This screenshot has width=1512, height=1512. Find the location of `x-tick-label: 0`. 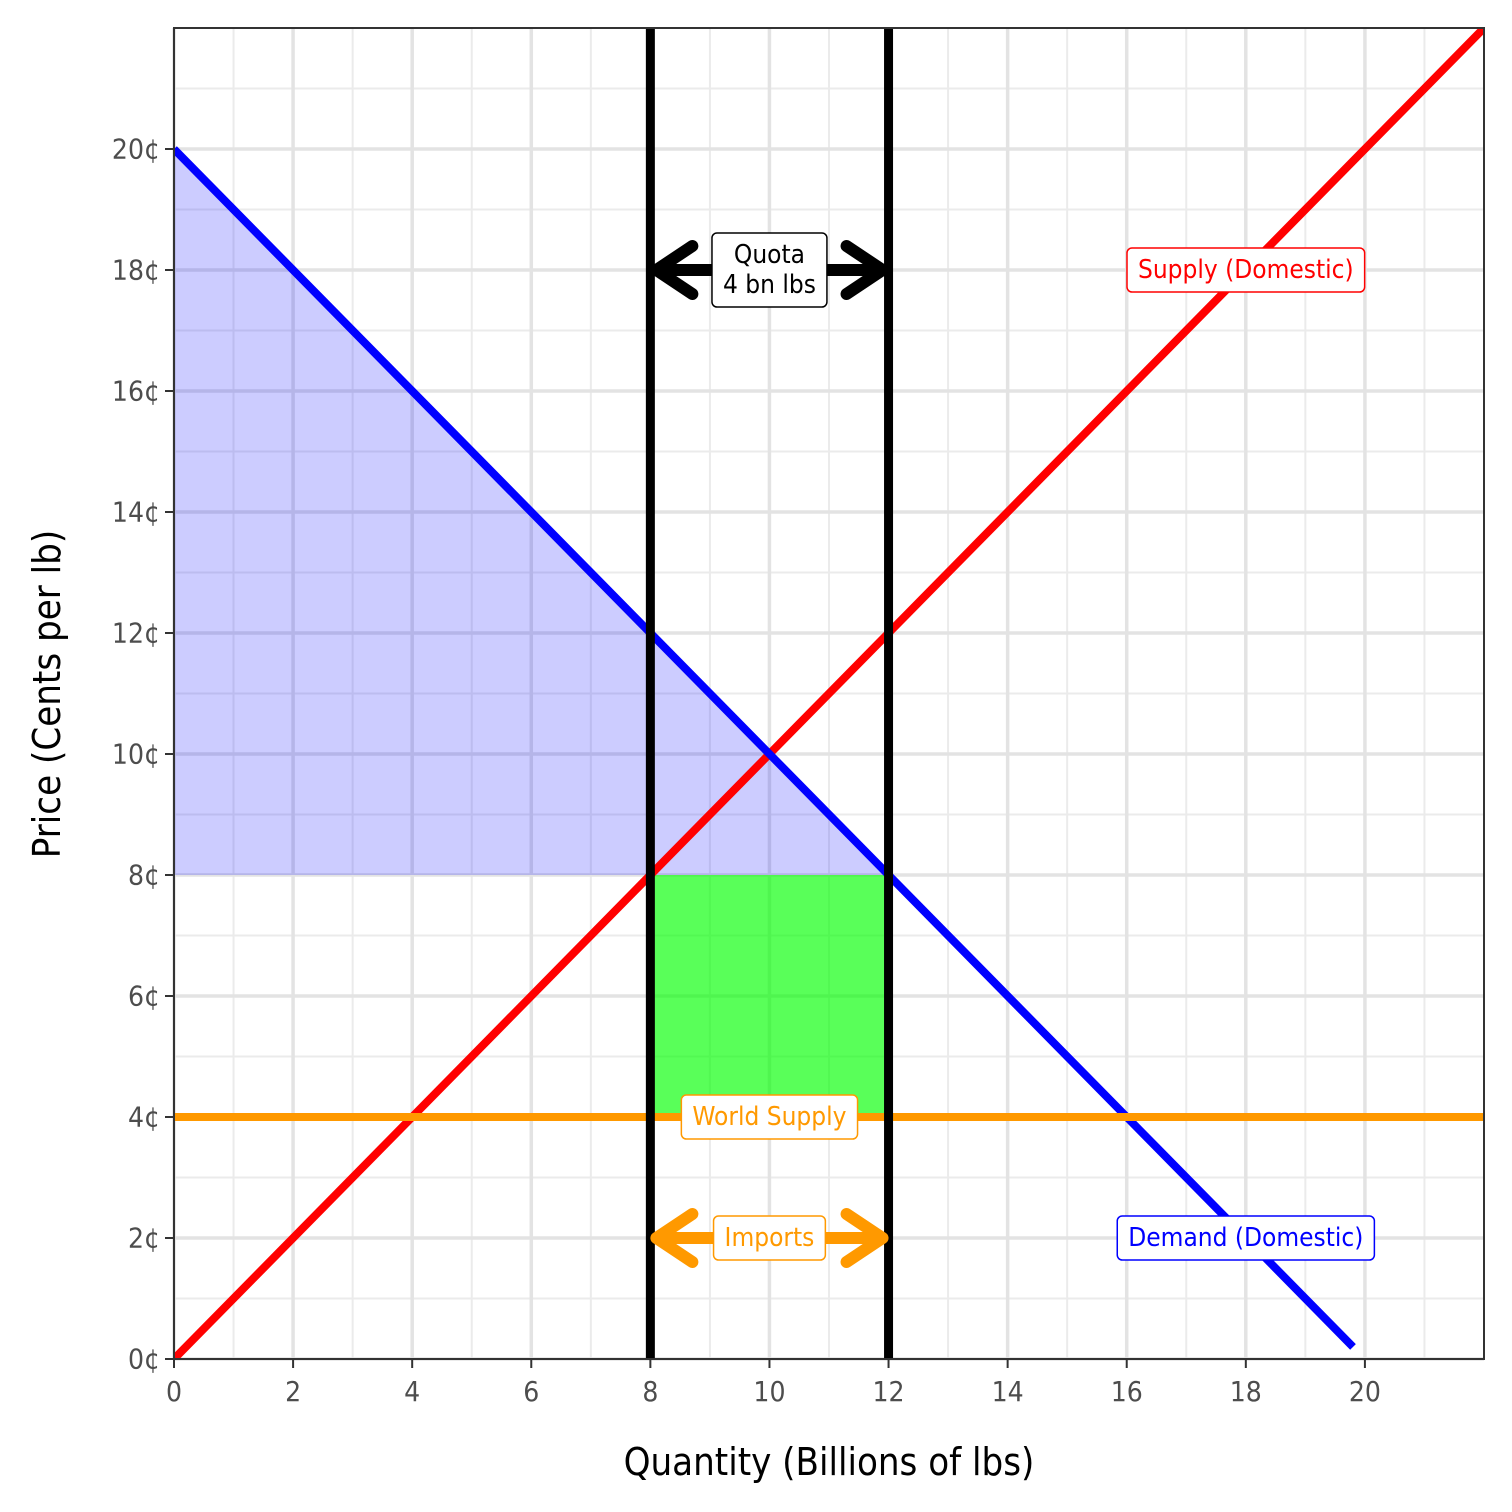

x-tick-label: 0 is located at coordinates (174, 1391).